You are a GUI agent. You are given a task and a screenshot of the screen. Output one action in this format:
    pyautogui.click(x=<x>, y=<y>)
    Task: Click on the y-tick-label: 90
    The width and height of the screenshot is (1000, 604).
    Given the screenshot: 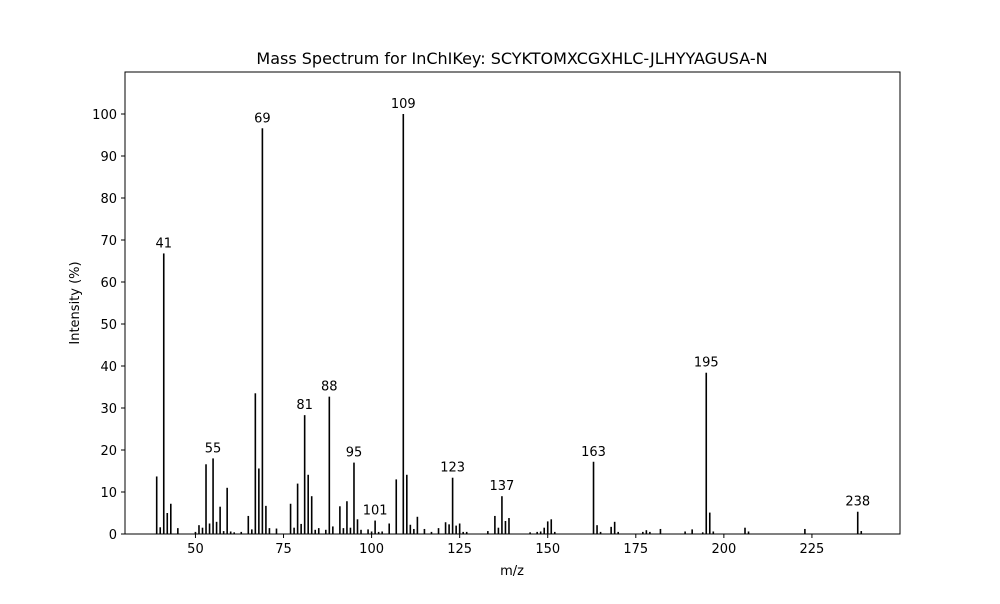 What is the action you would take?
    pyautogui.click(x=108, y=157)
    